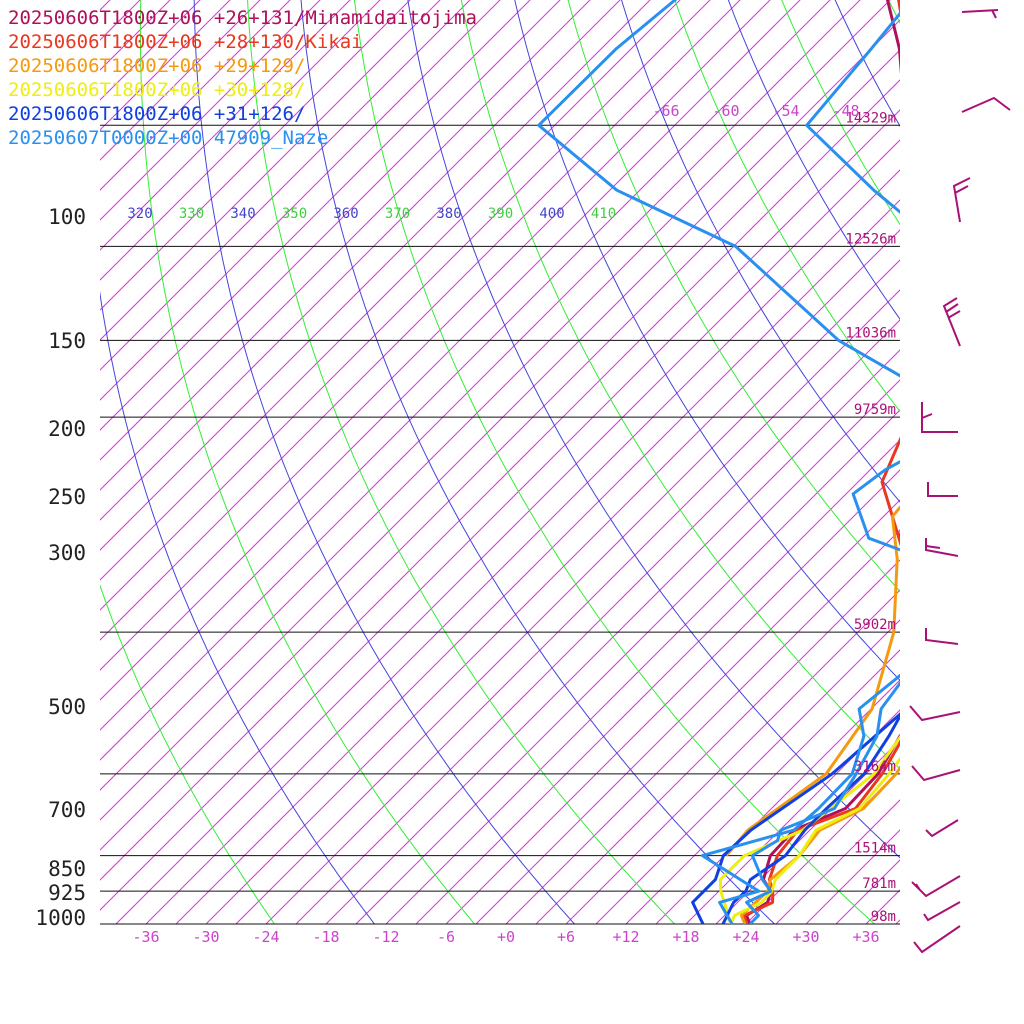  I want to click on temperature-tick-label: -18, so click(325, 937).